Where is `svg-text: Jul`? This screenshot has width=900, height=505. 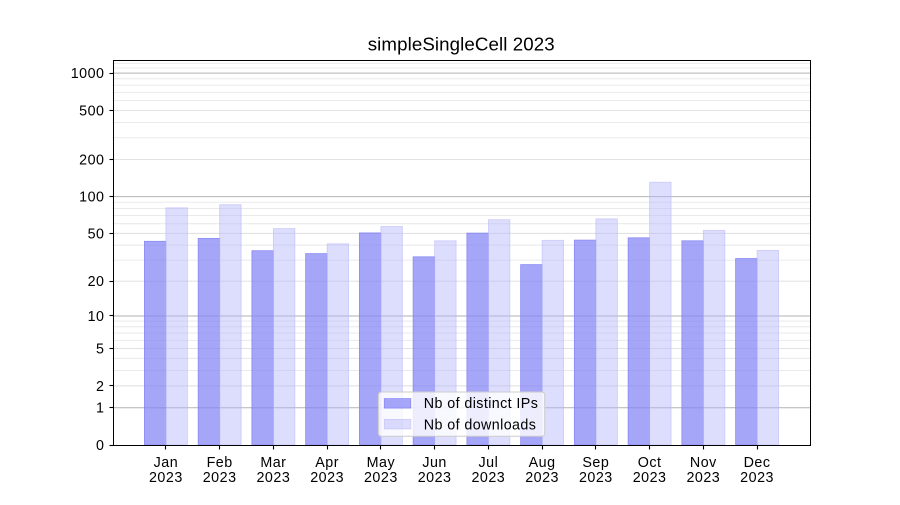 svg-text: Jul is located at coordinates (488, 463).